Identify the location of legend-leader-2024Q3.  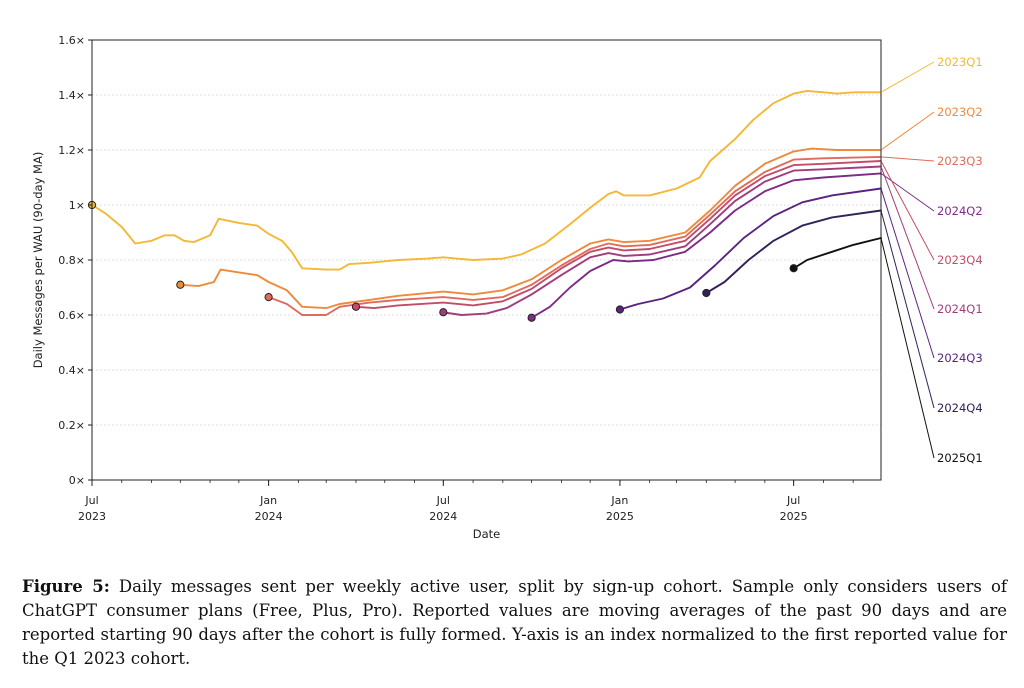
(907, 273).